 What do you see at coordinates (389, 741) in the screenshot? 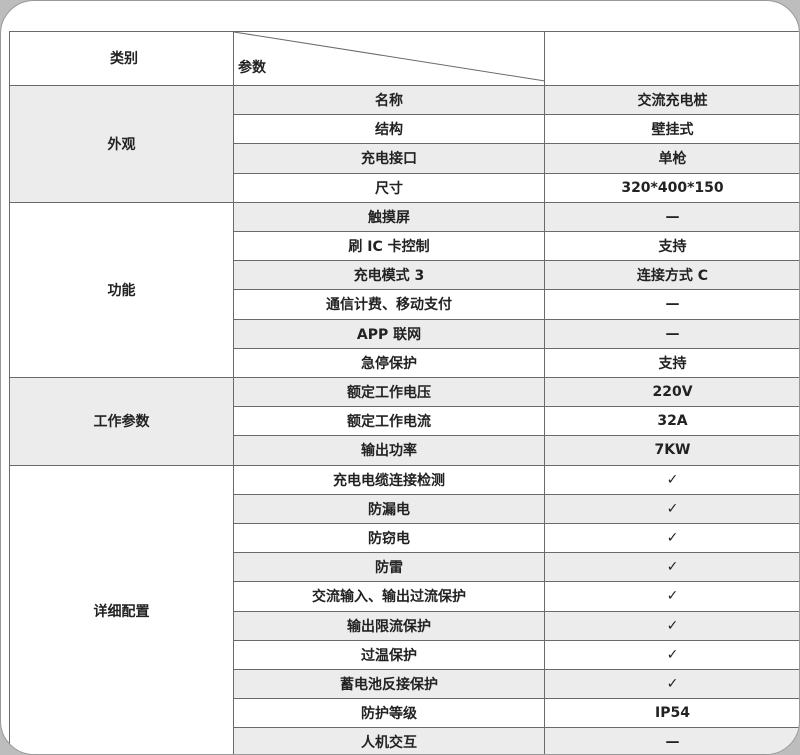
I see `parameter-name: 人机交互` at bounding box center [389, 741].